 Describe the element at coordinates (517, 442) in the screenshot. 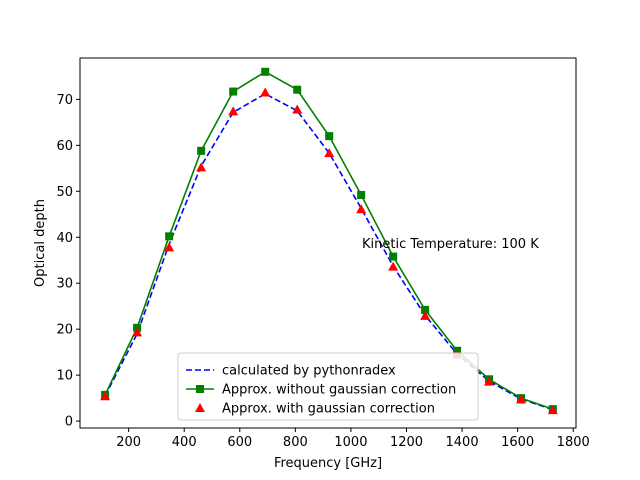

I see `x-tick-label: 1600` at that location.